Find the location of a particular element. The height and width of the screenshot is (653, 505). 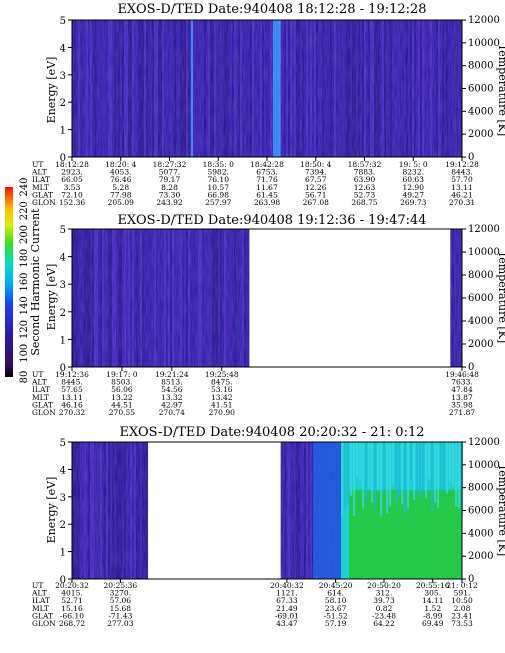

ephemeris-value: 270.55 is located at coordinates (122, 412).